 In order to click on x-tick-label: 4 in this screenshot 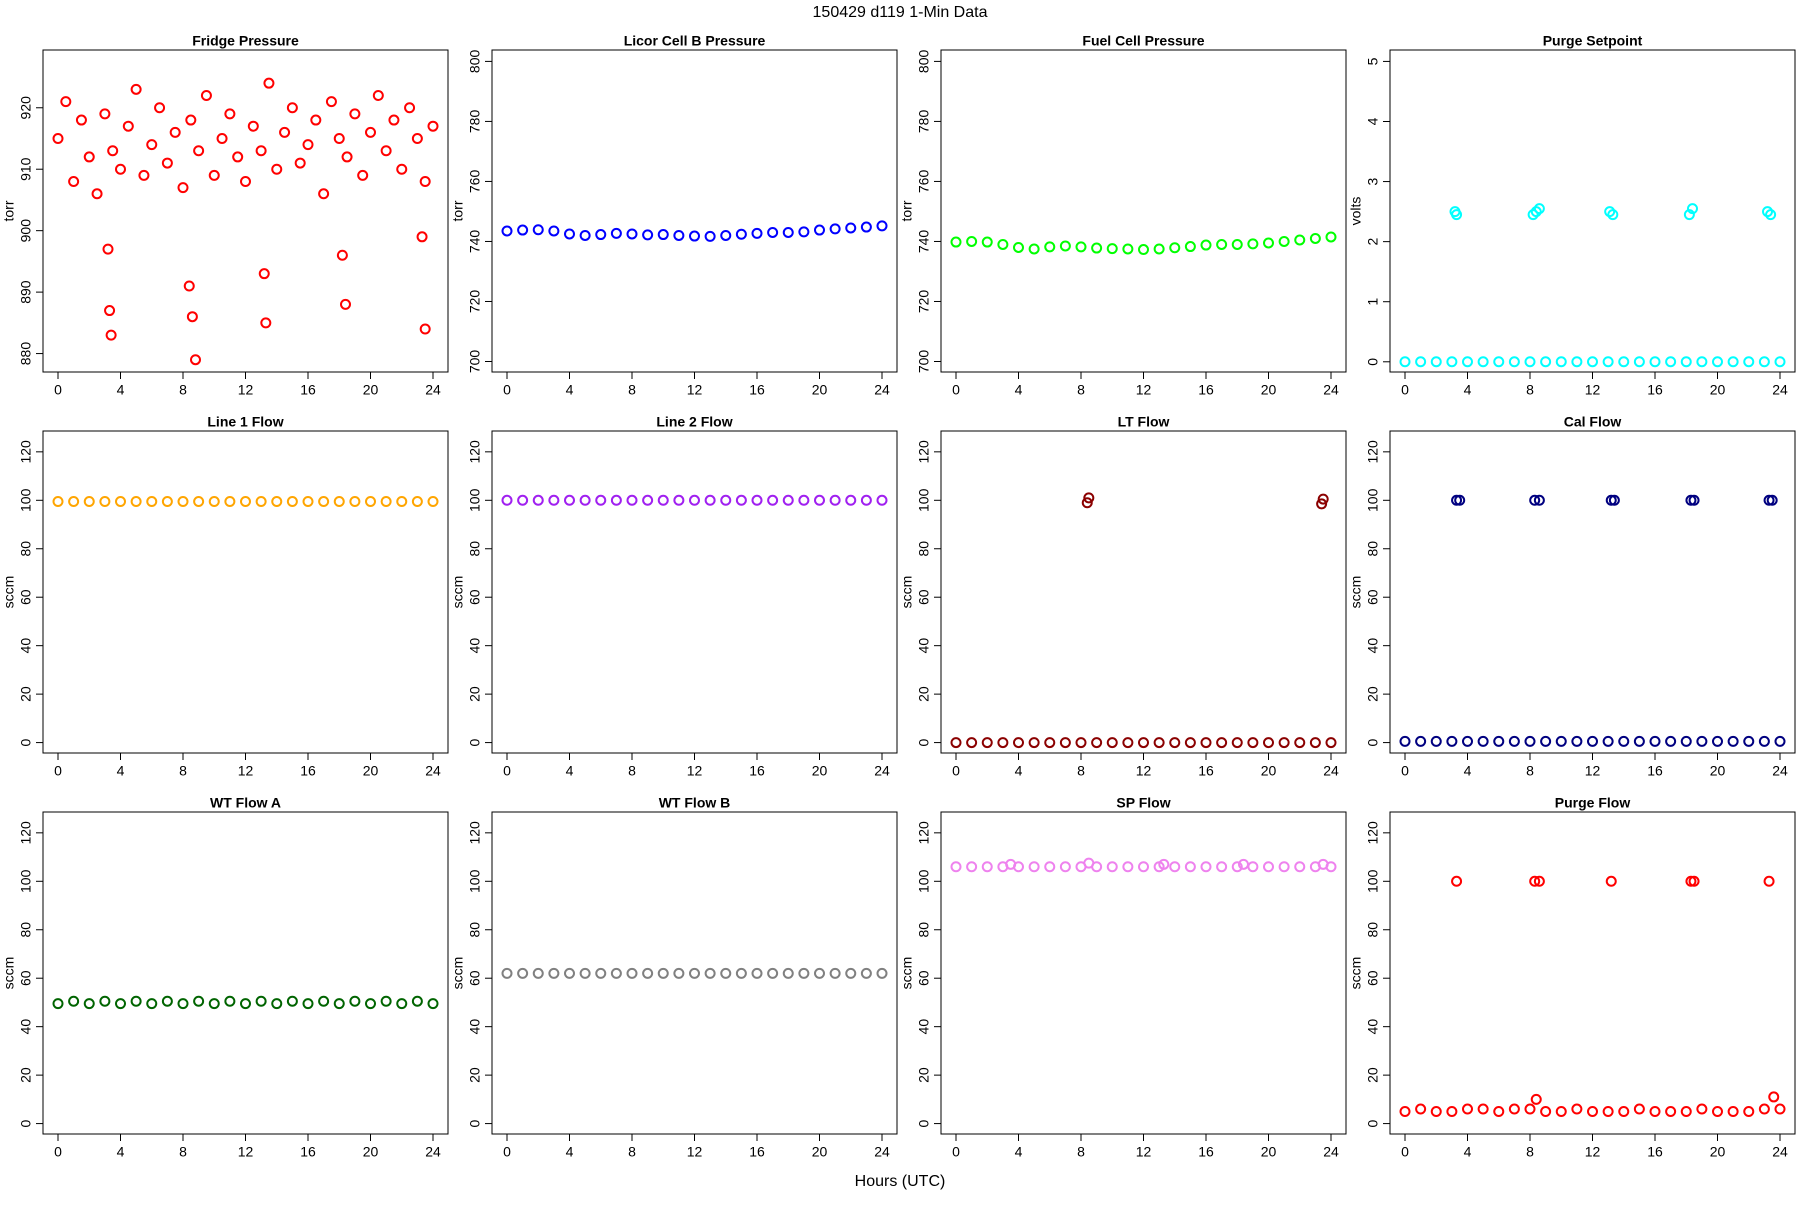, I will do `click(1468, 390)`.